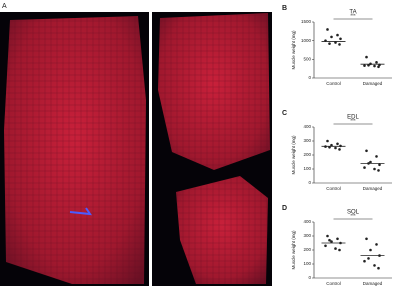 This screenshot has width=400, height=286. I want to click on chart-title: TA, so click(352, 13).